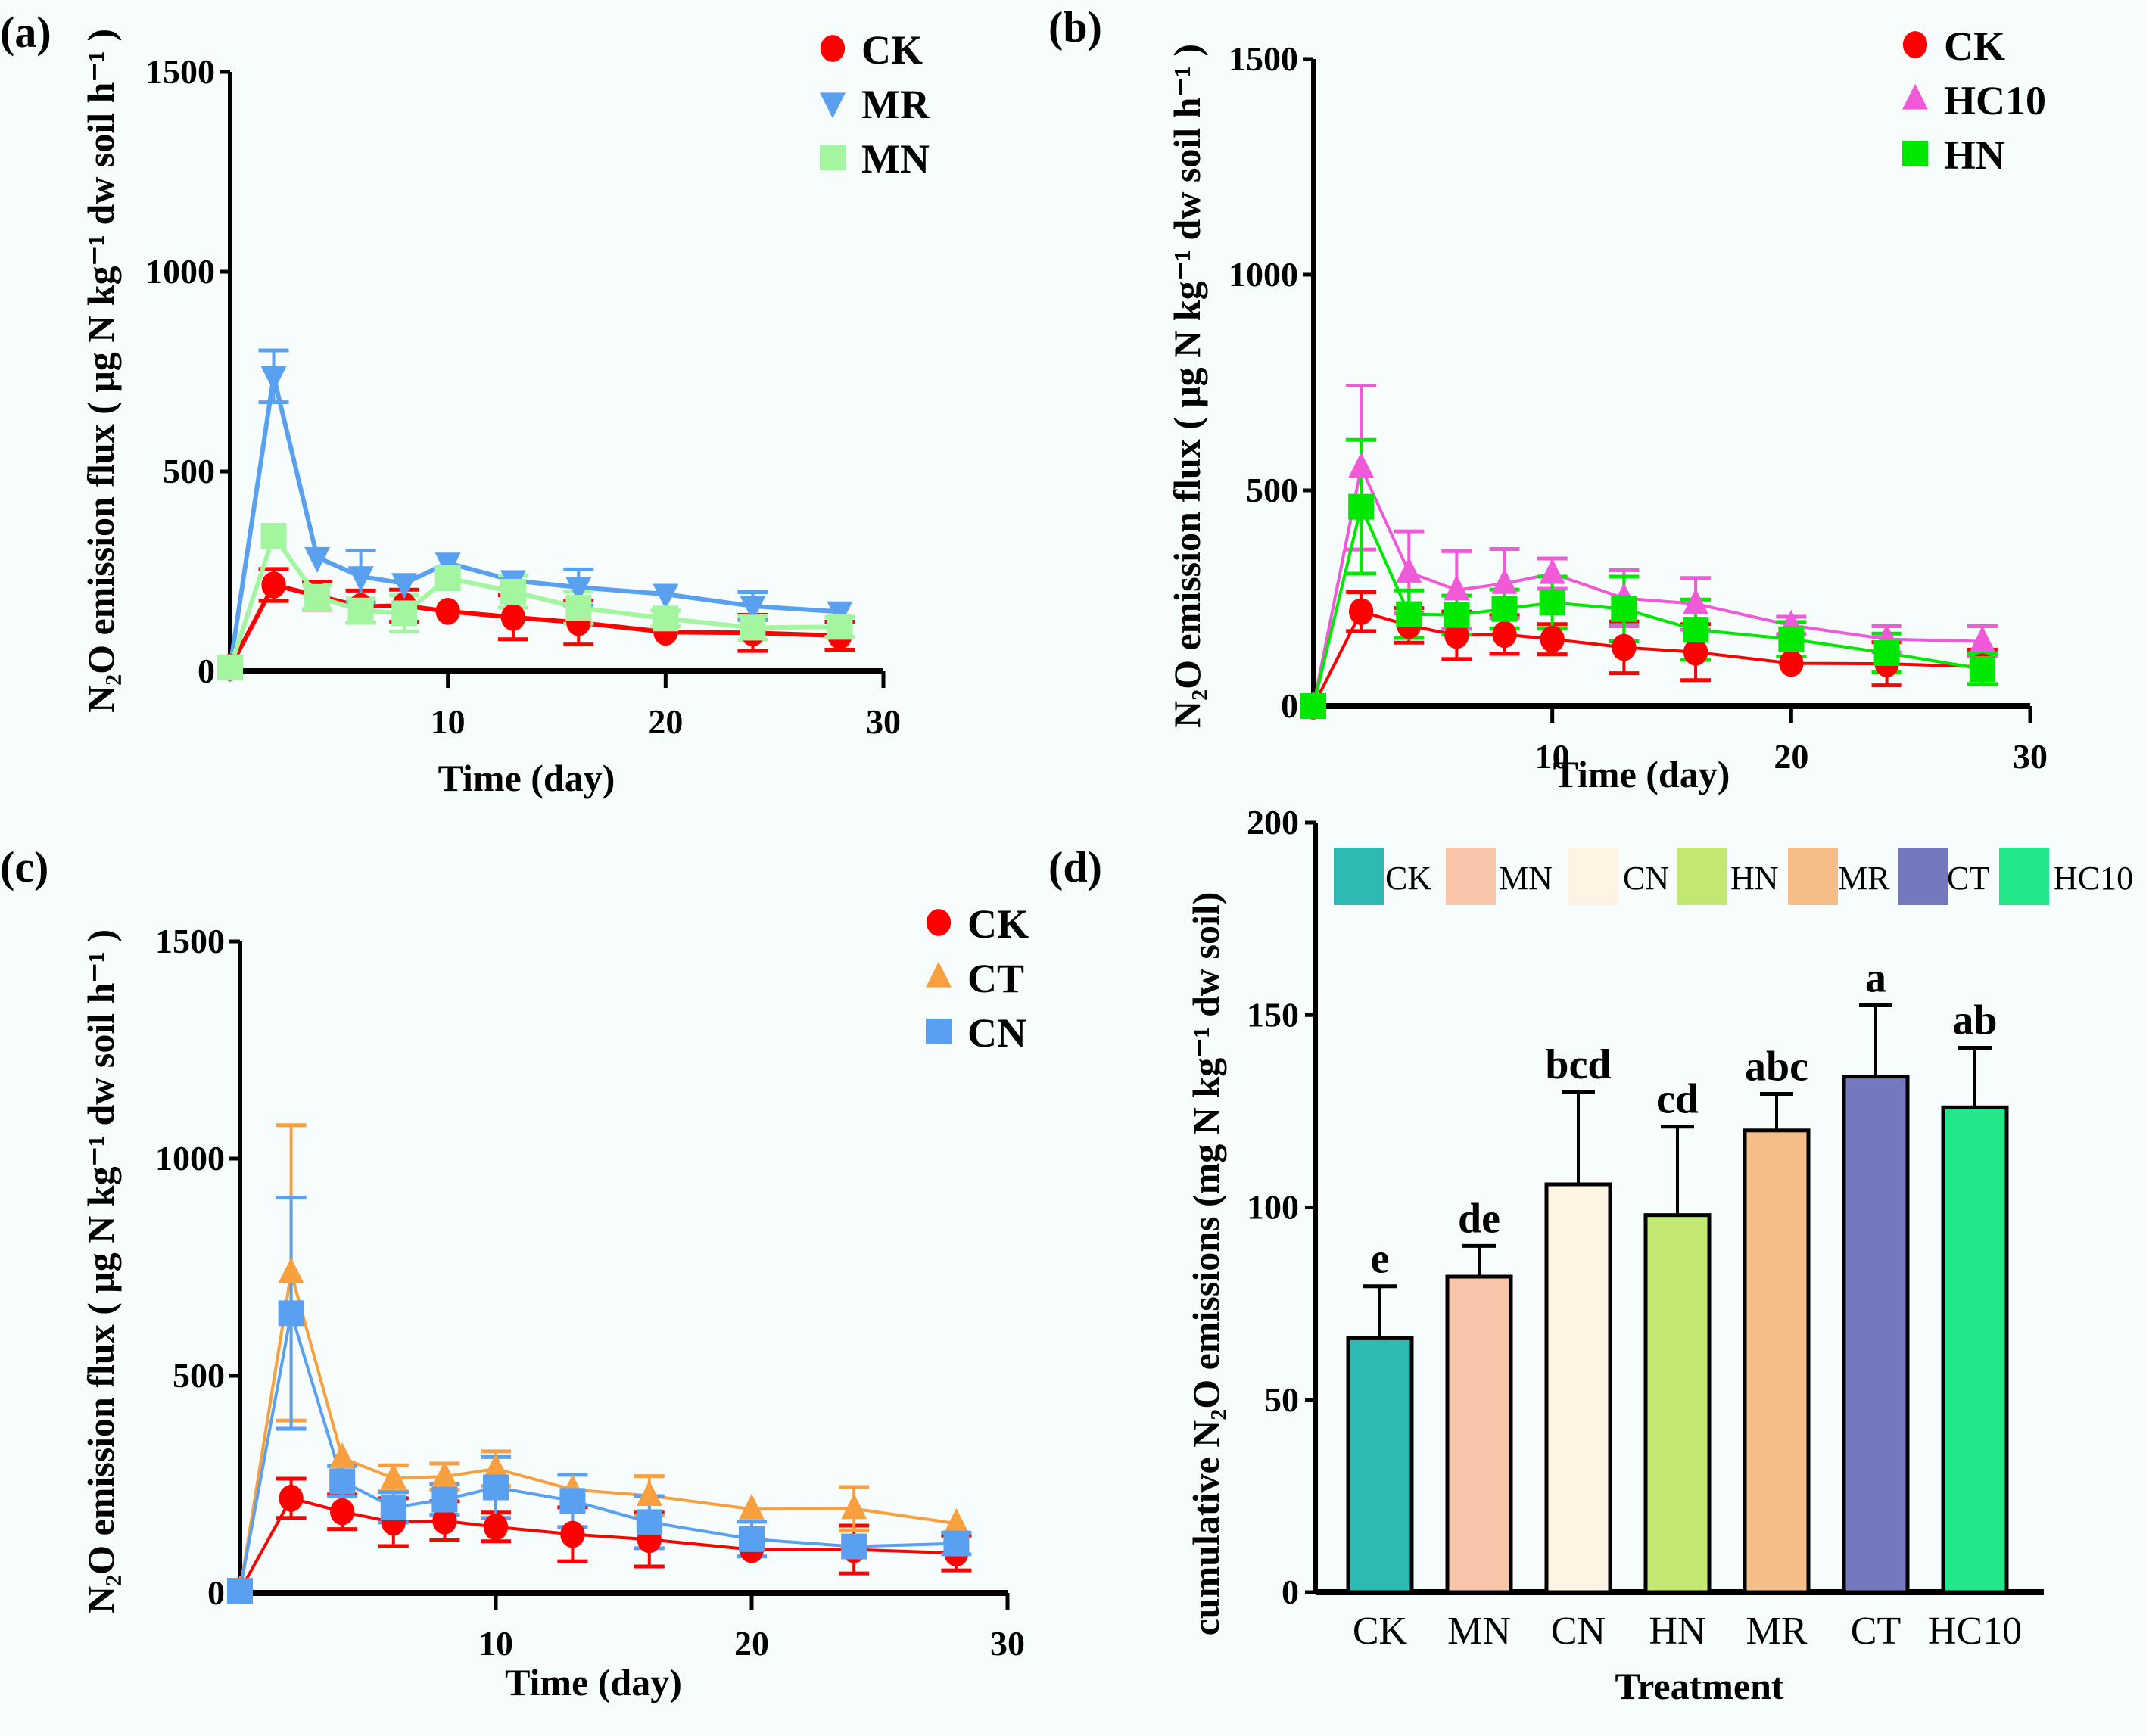 The height and width of the screenshot is (1736, 2146). What do you see at coordinates (751, 1643) in the screenshot?
I see `x-tick-label: 20` at bounding box center [751, 1643].